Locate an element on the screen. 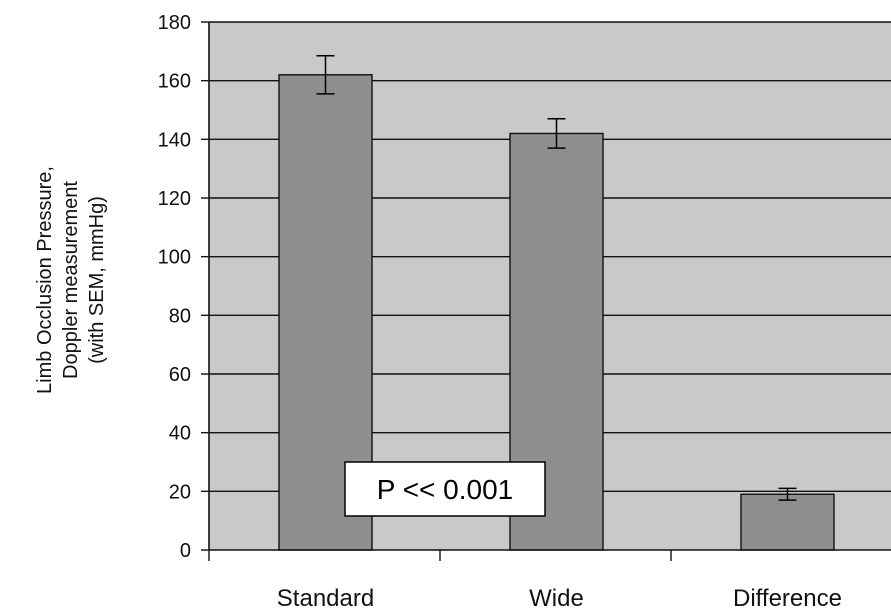 The height and width of the screenshot is (613, 891). y-tick-label: 60 is located at coordinates (180, 375).